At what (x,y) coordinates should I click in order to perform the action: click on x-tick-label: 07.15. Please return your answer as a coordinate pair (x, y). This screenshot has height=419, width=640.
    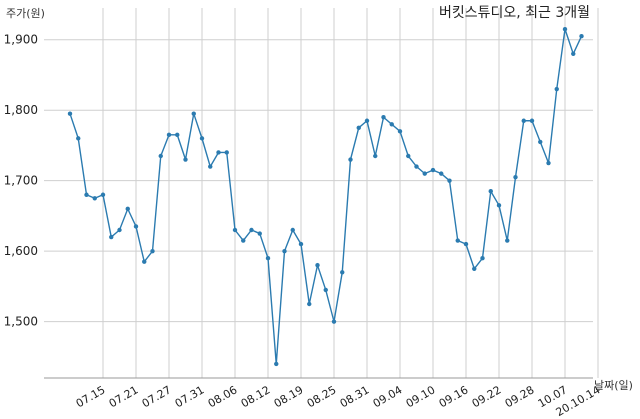
    Looking at the image, I should click on (91, 396).